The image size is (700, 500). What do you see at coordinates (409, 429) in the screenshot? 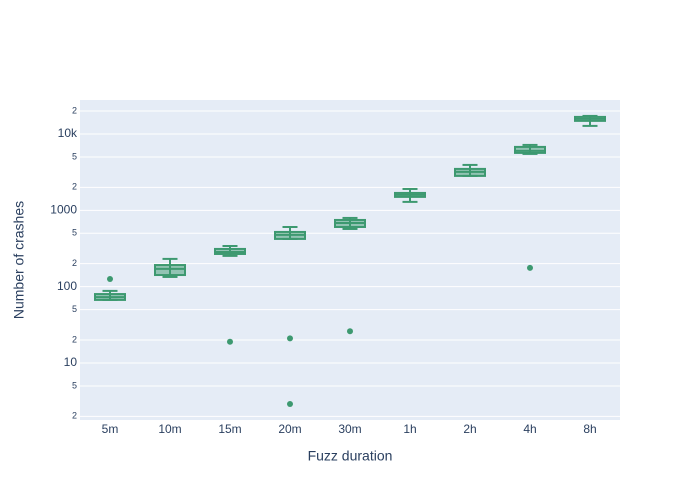
I see `x-tick-label: 1h` at bounding box center [409, 429].